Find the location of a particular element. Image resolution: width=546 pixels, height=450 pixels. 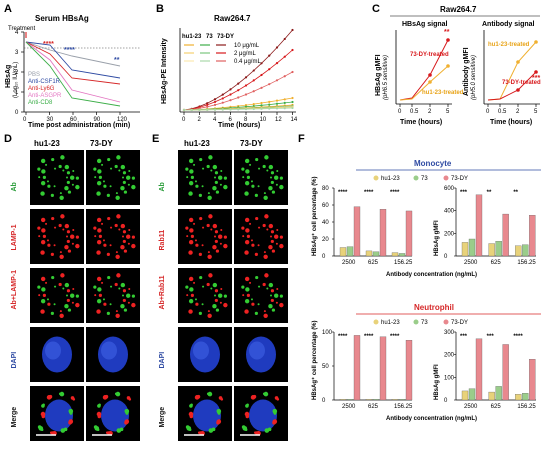

c-xtick-label: 5 is located at coordinates (448, 112).